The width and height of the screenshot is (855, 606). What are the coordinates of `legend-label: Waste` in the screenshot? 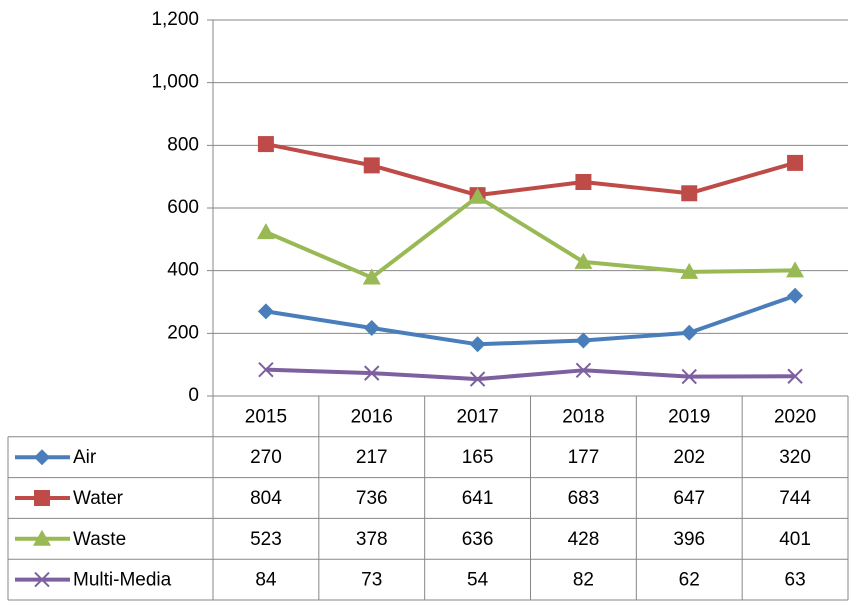 It's located at (99, 539).